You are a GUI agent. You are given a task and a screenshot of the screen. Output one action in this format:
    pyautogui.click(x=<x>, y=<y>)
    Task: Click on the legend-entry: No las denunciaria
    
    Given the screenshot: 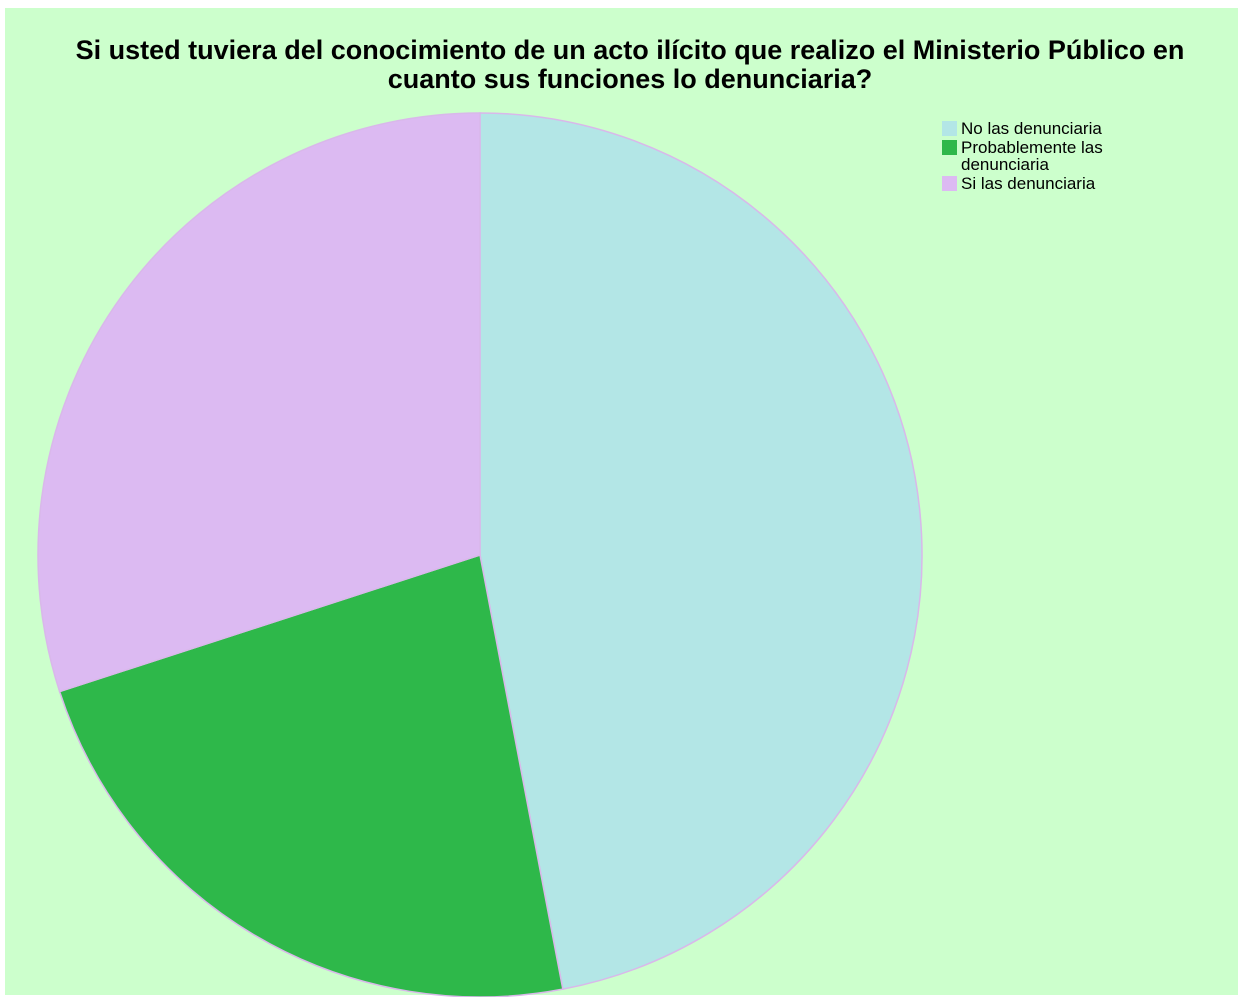 What is the action you would take?
    pyautogui.click(x=1047, y=128)
    